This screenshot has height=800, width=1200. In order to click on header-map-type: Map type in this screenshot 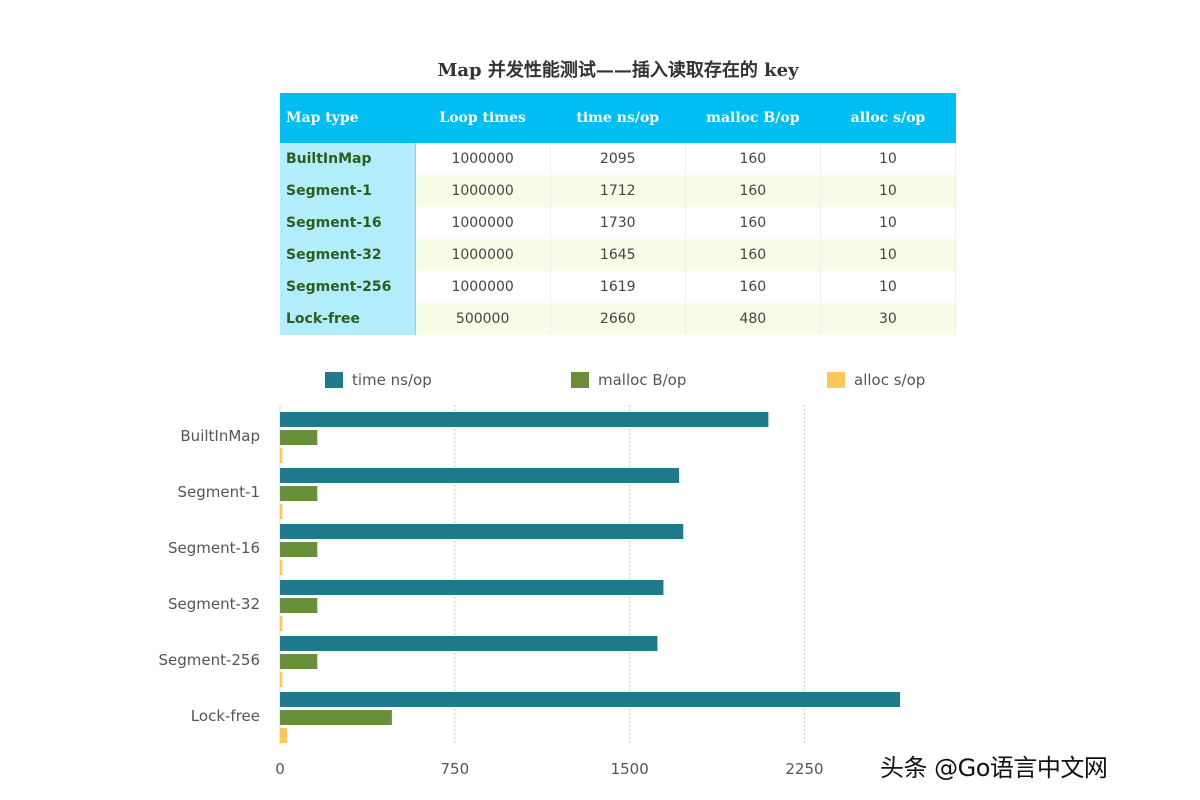, I will do `click(348, 118)`.